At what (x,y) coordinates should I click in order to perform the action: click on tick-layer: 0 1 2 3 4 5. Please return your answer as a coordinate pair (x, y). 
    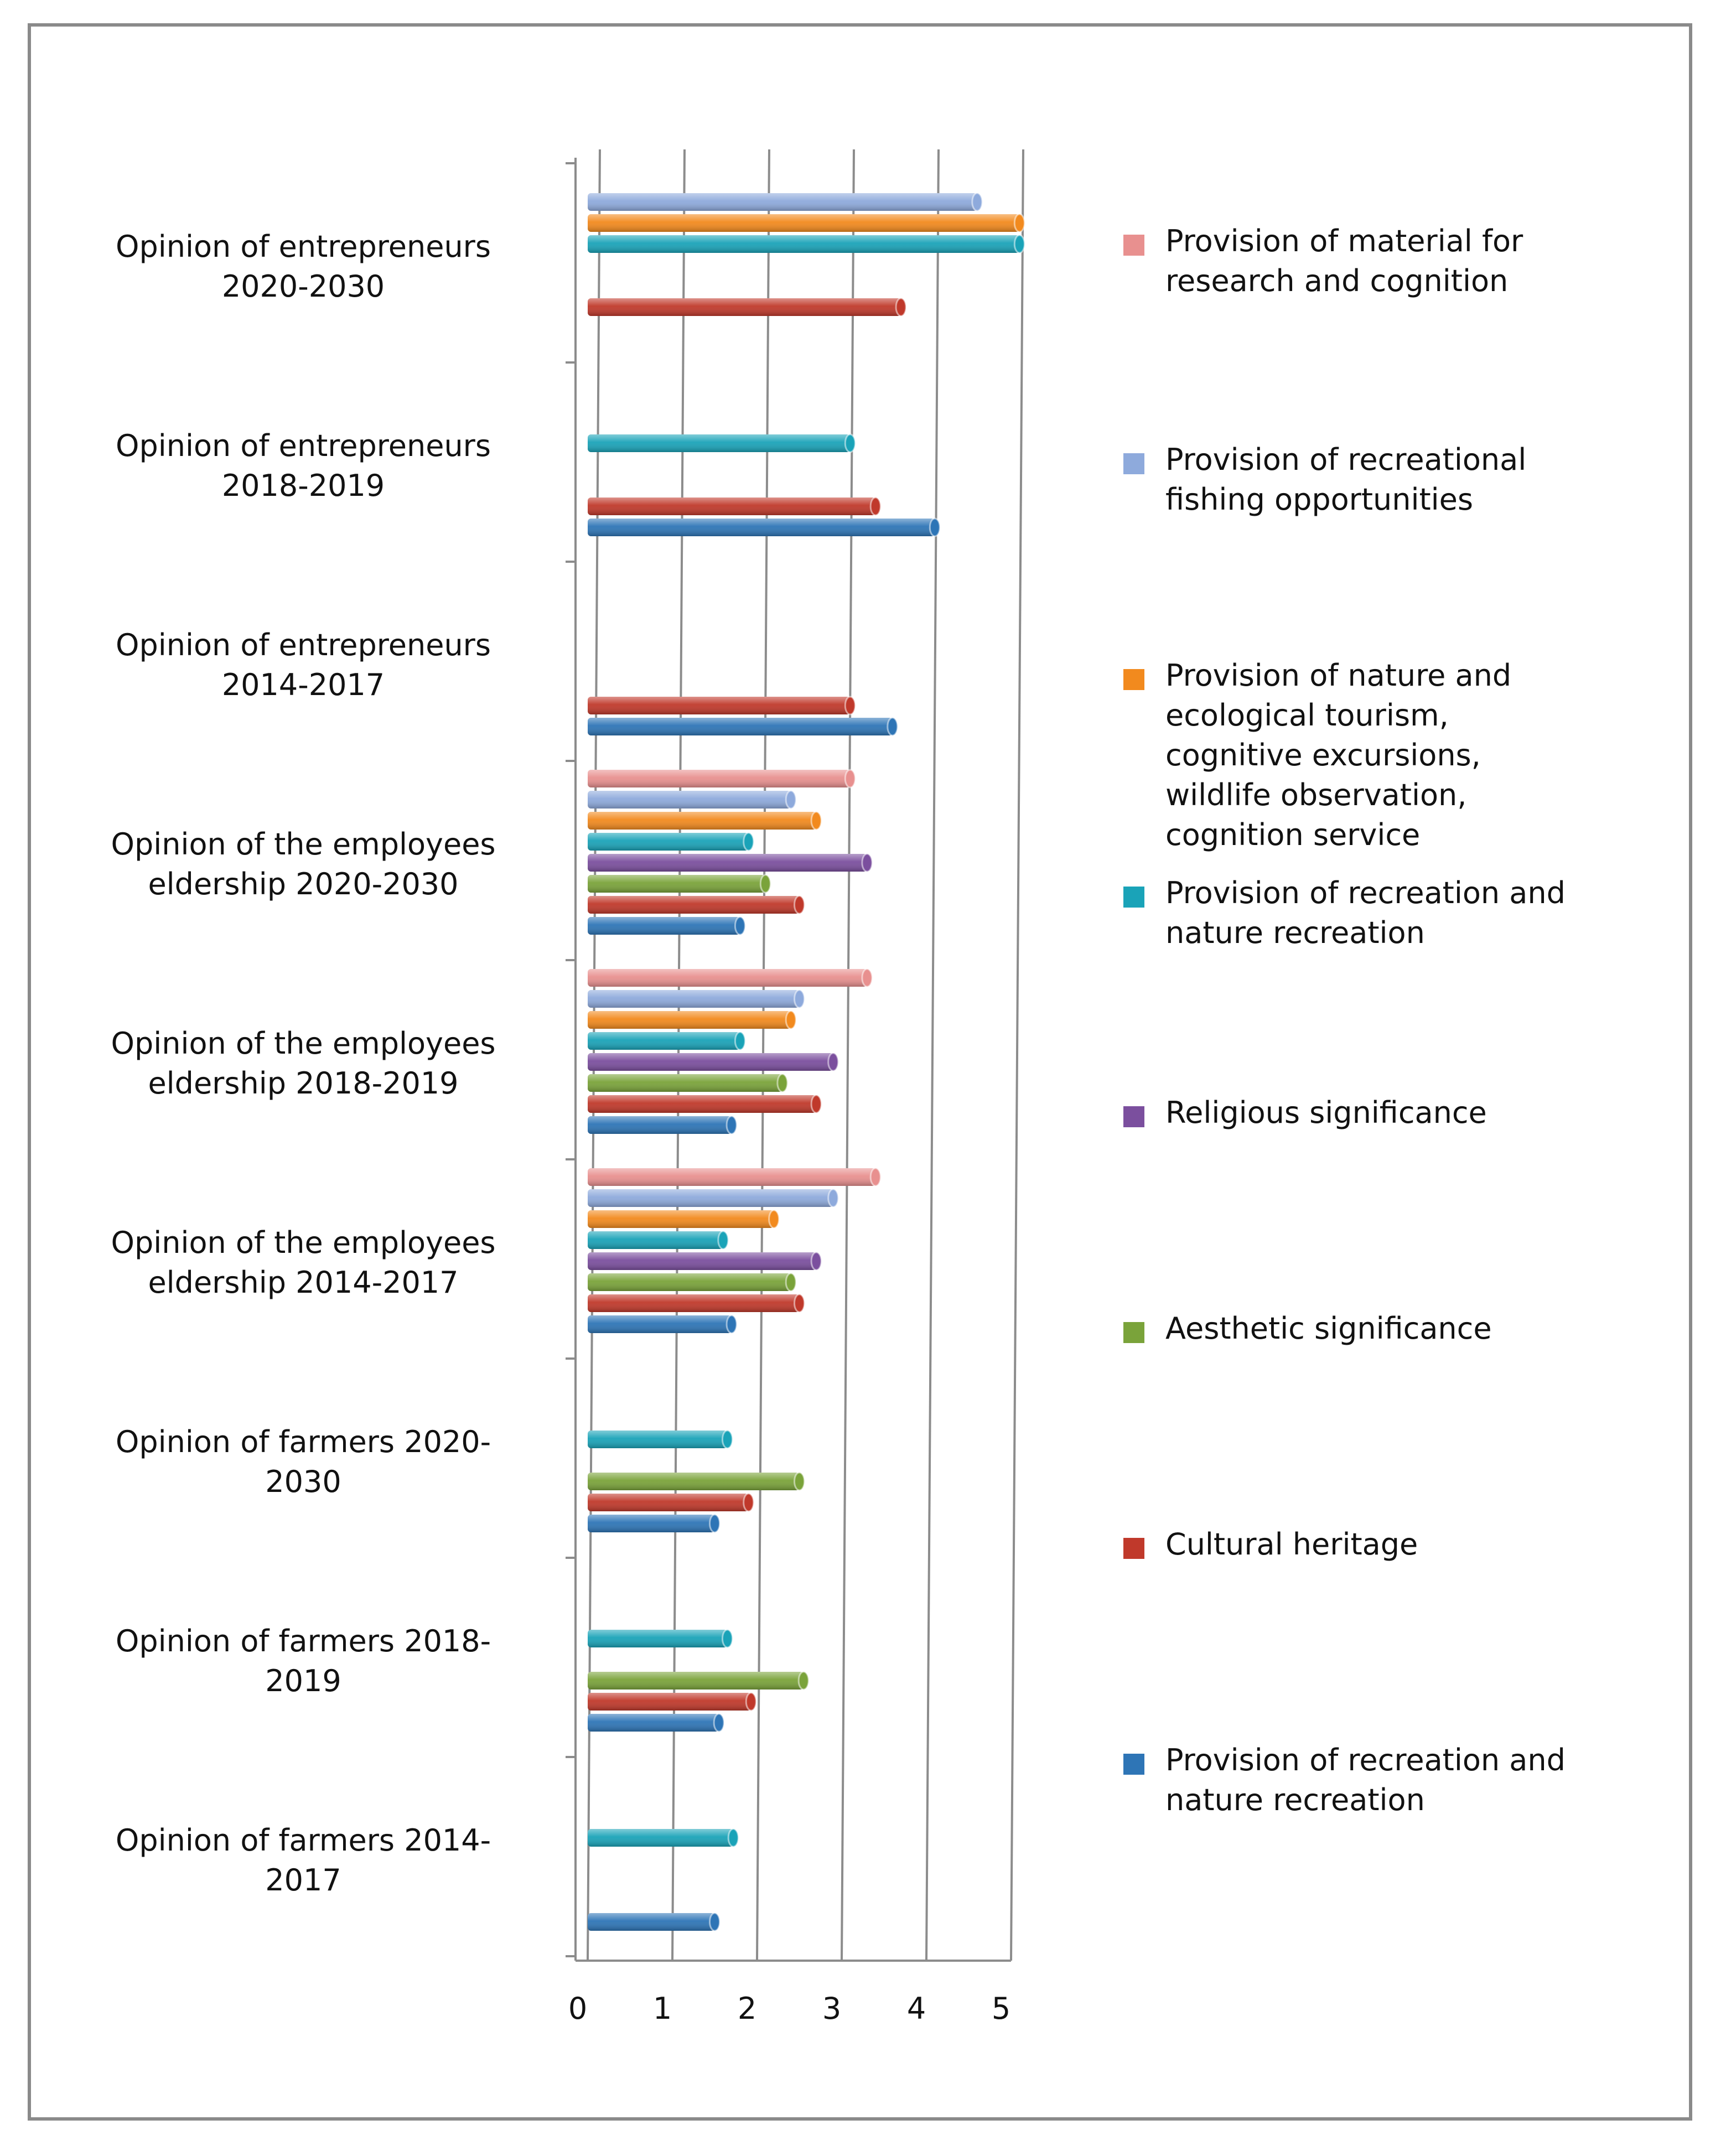
    Looking at the image, I should click on (789, 2008).